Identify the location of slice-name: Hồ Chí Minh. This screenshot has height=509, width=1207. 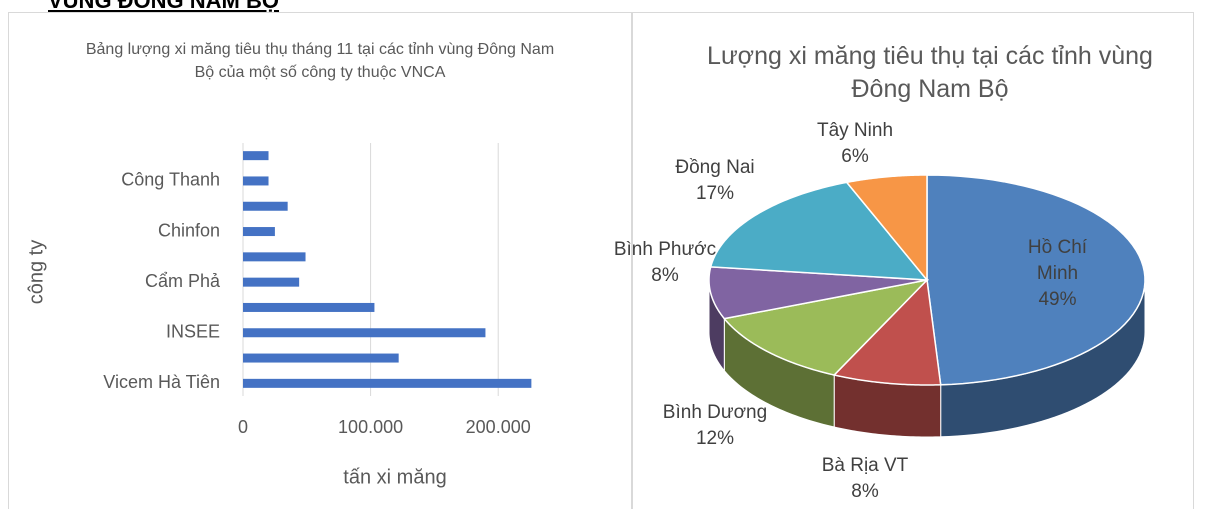
(1057, 260).